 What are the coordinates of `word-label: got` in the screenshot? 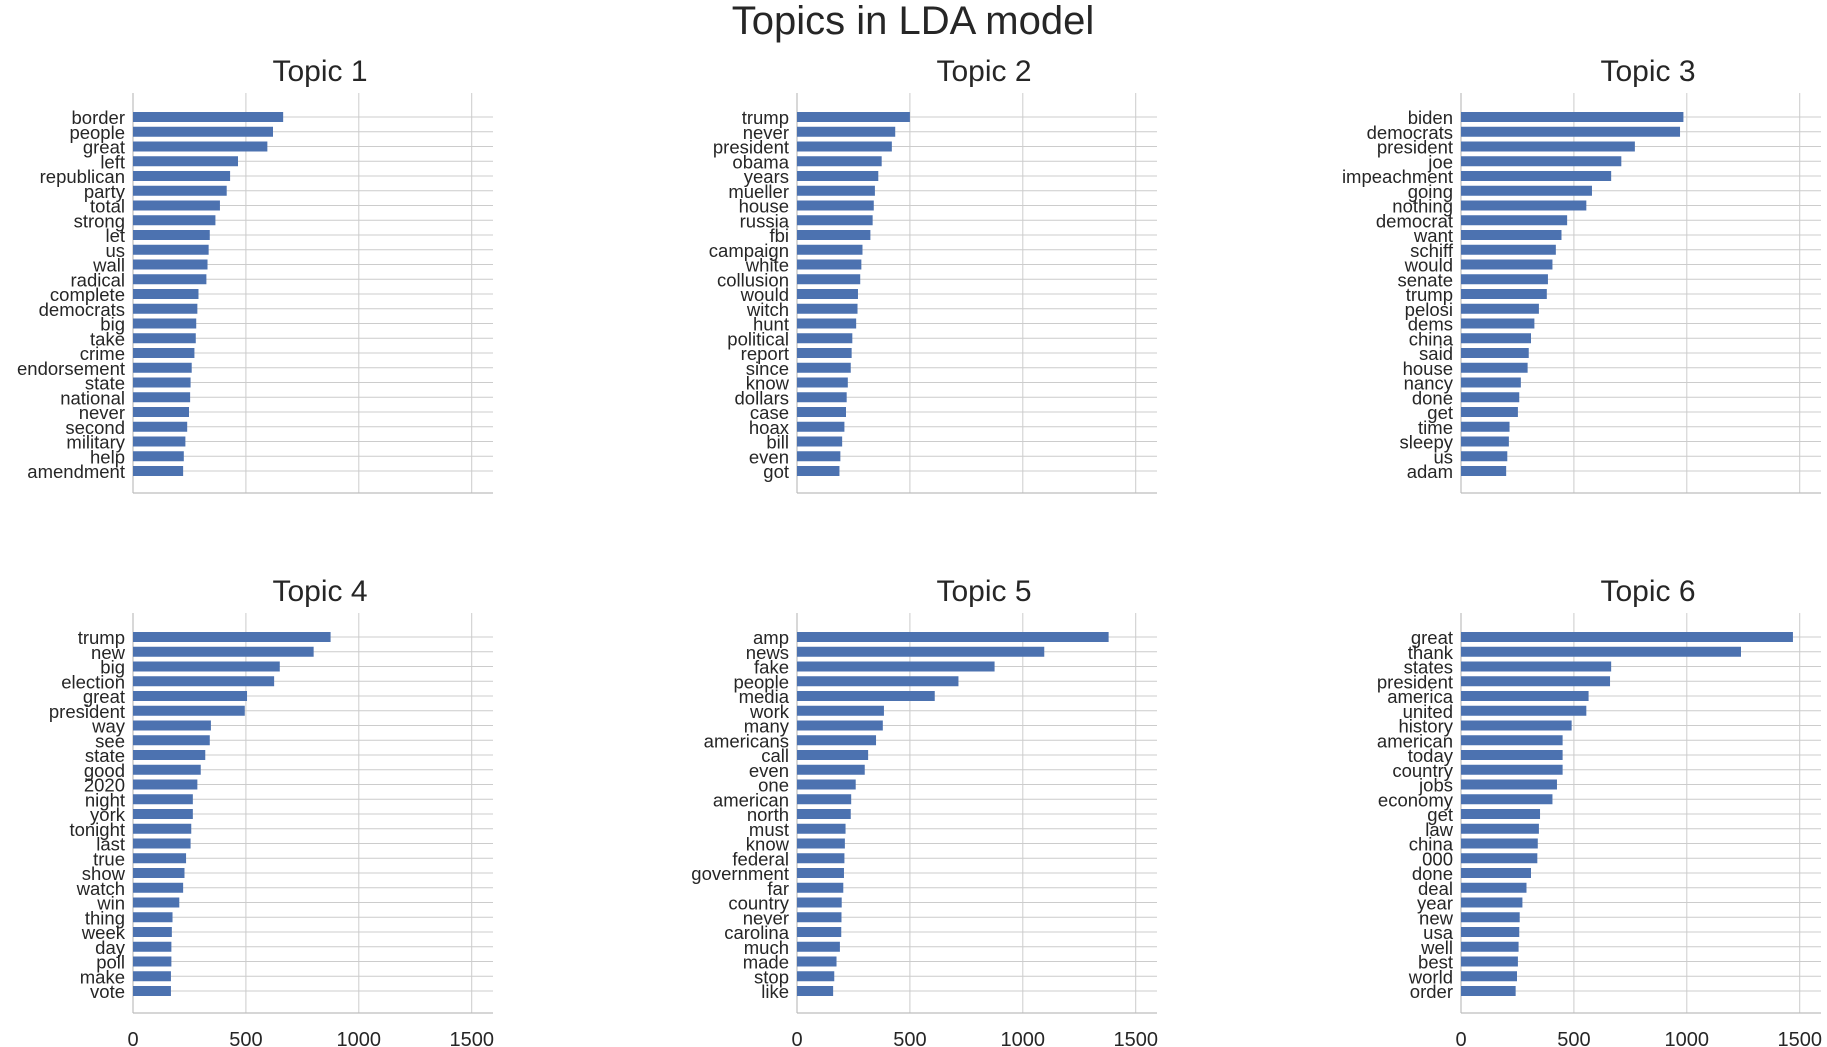 It's located at (776, 471).